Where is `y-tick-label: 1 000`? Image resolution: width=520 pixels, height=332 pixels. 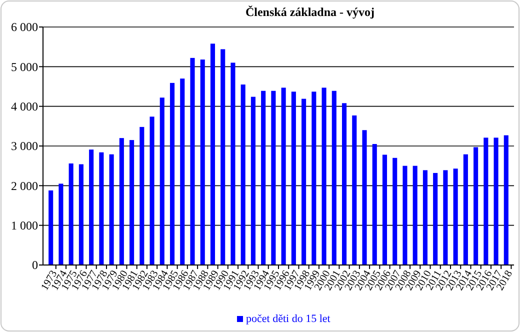
y-tick-label: 1 000 is located at coordinates (24, 225).